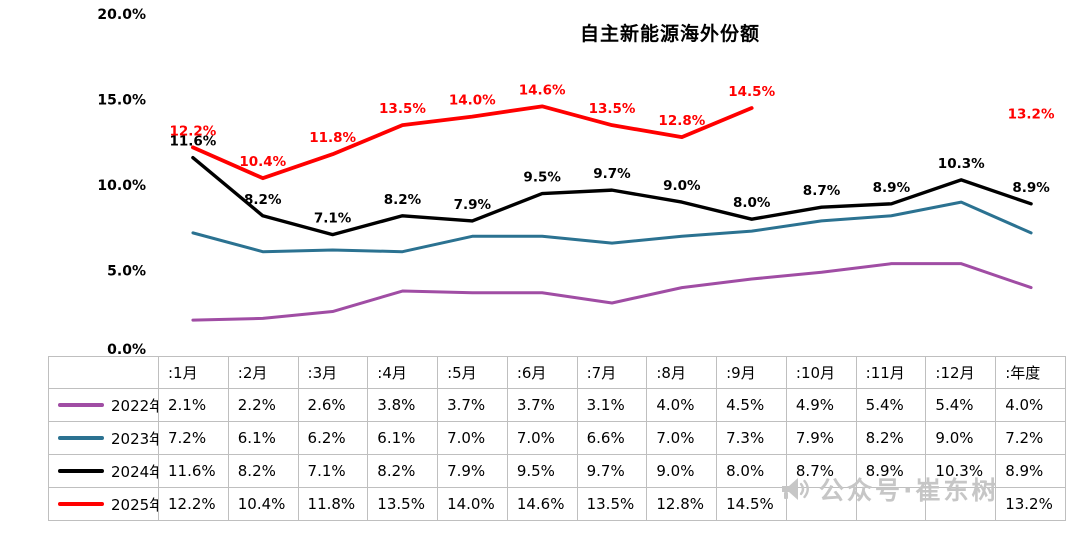  Describe the element at coordinates (333, 405) in the screenshot. I see `table-cell: 2.6%` at that location.